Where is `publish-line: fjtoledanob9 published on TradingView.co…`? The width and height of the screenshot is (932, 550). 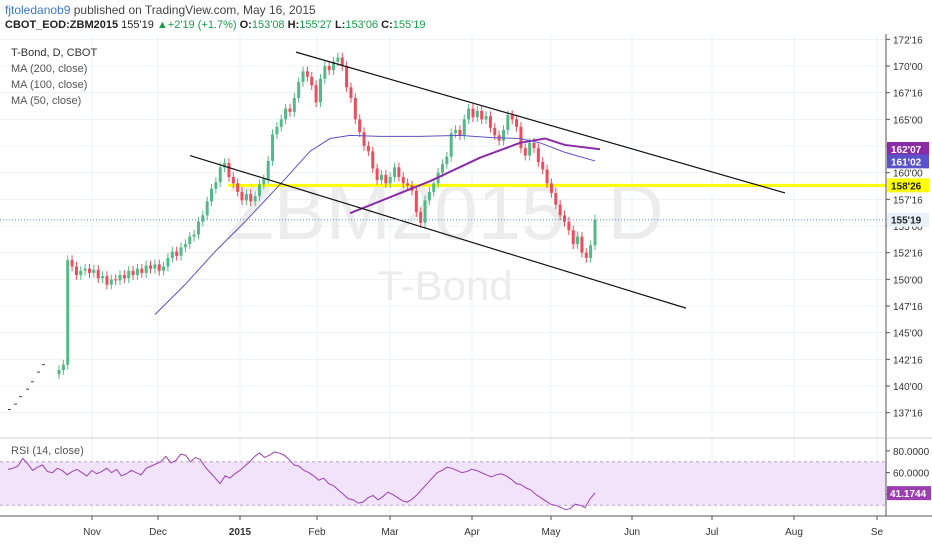 publish-line: fjtoledanob9 published on TradingView.co… is located at coordinates (160, 10).